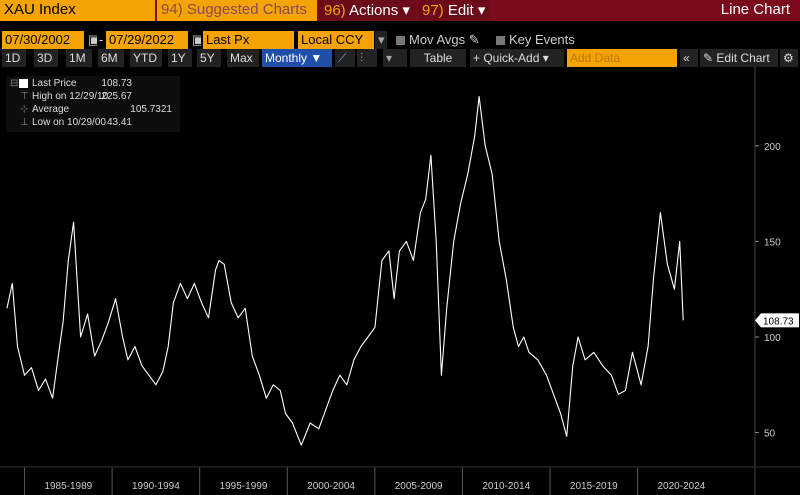 This screenshot has width=800, height=495. Describe the element at coordinates (345, 58) in the screenshot. I see `line-chart-icon: ⟋` at that location.